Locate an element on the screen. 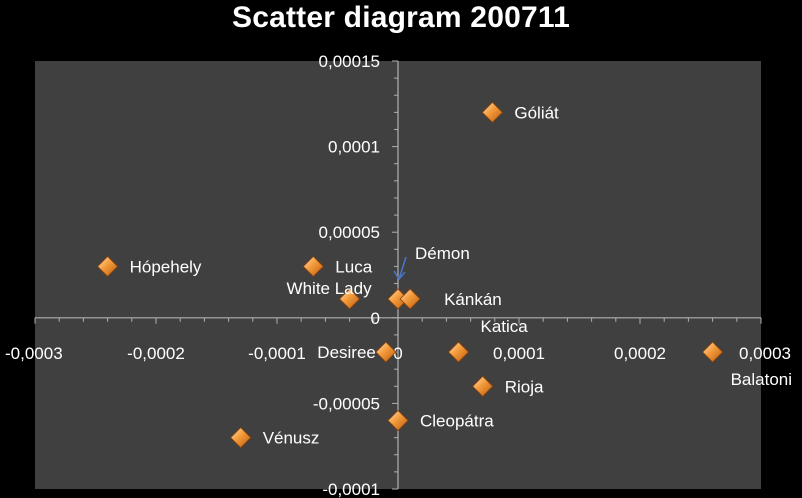 This screenshot has width=802, height=498. x-tick-label: 0 is located at coordinates (397, 353).